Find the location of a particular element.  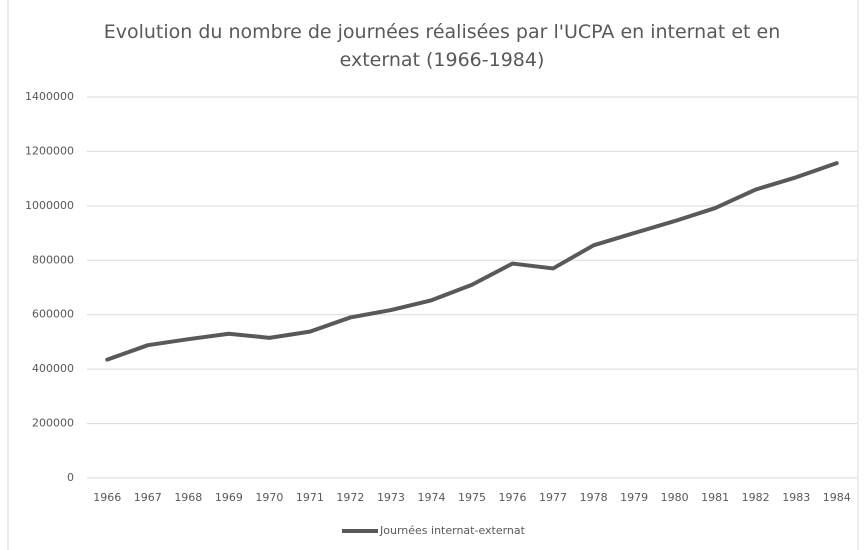

x-tick-label: 1982 is located at coordinates (756, 497).